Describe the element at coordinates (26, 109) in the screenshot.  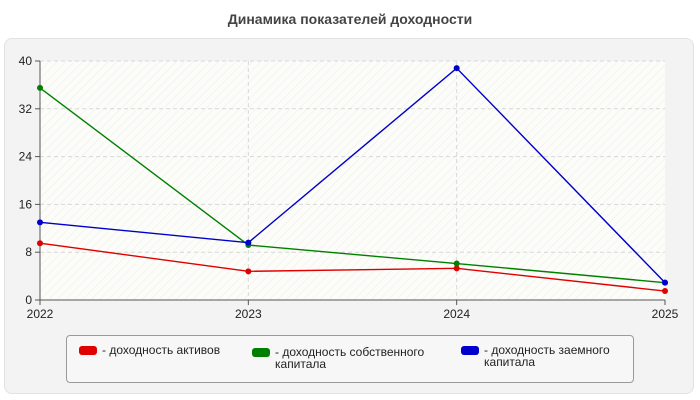
I see `y-tick-label: 32` at that location.